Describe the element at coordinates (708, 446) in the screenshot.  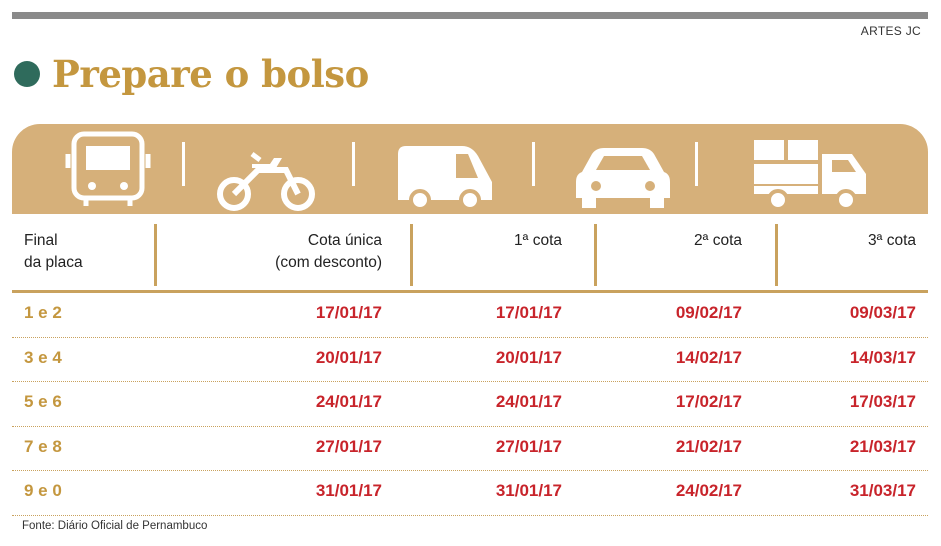
I see `date-2a-cota: 21/02/17` at that location.